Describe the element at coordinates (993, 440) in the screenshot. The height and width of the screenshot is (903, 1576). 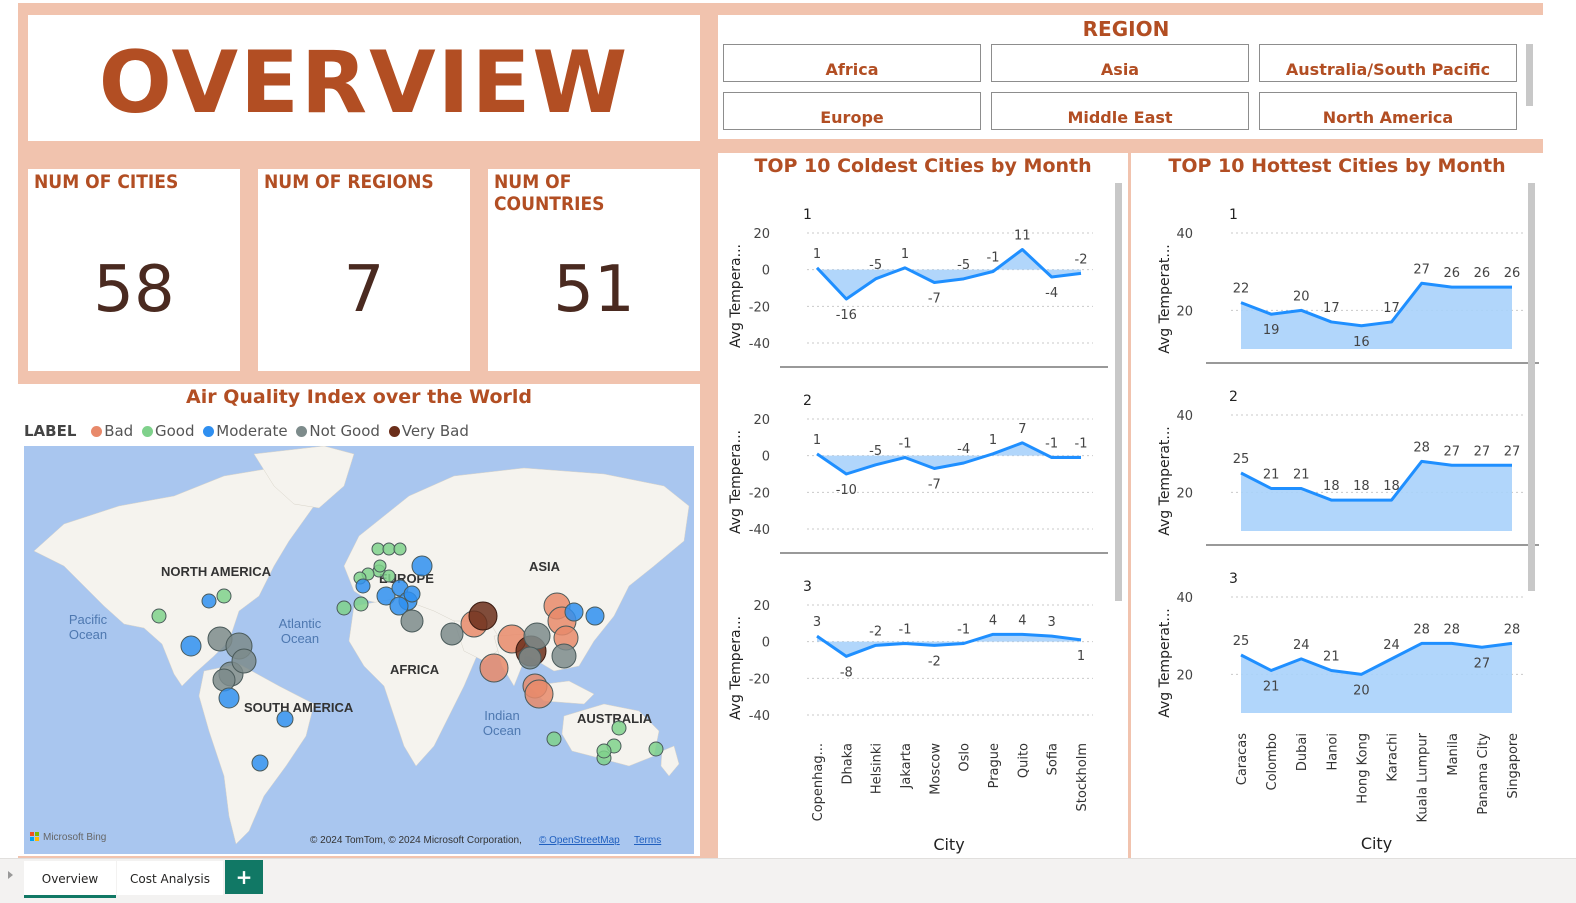
I see `data-label: 1` at that location.